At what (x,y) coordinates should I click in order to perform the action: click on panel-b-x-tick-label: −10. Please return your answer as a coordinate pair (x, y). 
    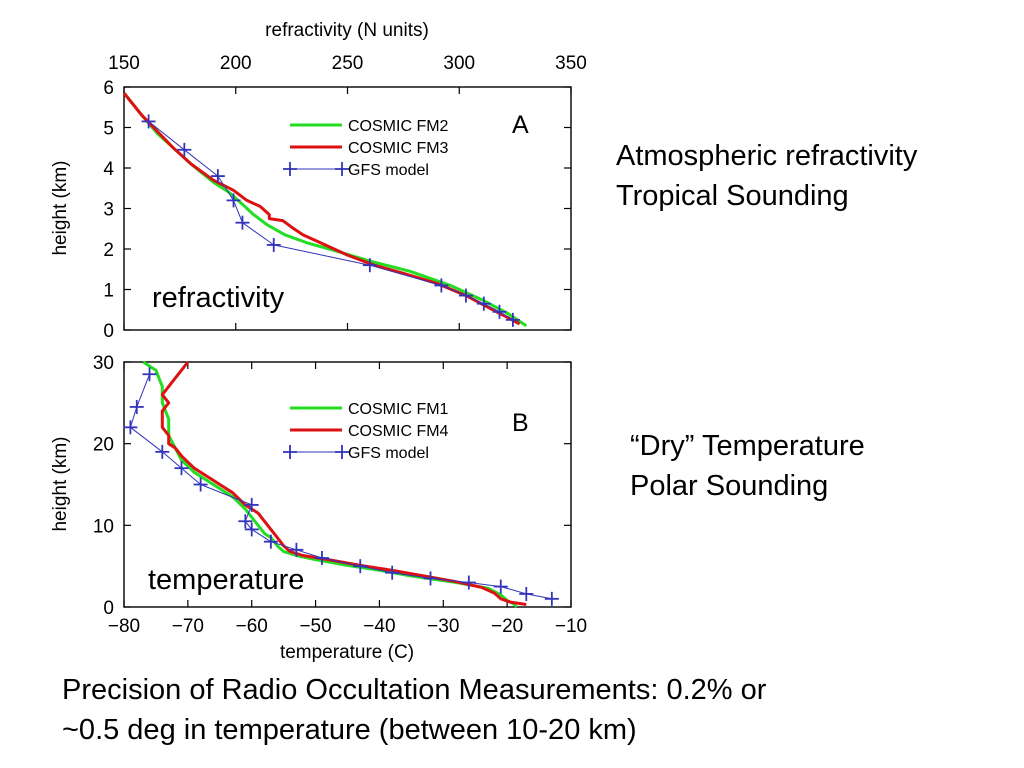
    Looking at the image, I should click on (571, 626).